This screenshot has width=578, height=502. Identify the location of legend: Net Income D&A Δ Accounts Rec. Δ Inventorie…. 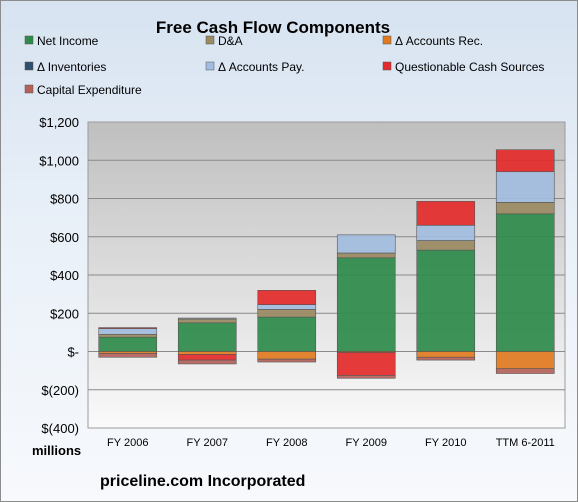
(284, 65).